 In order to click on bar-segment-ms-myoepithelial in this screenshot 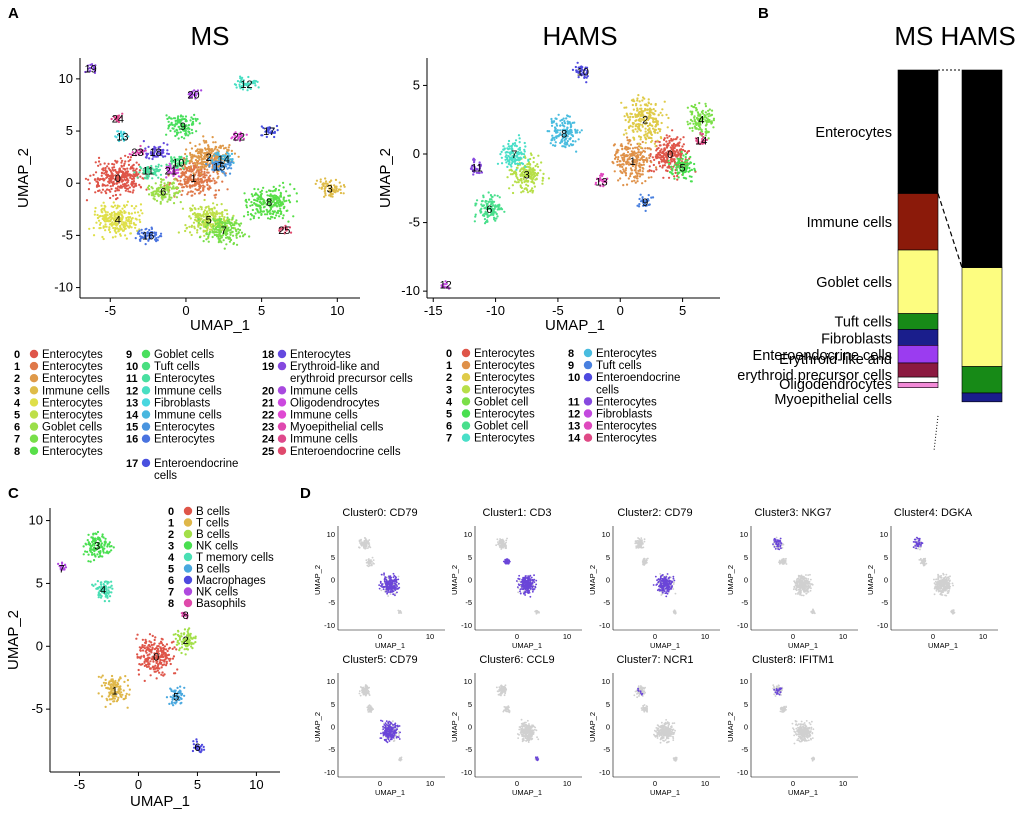, I will do `click(918, 385)`.